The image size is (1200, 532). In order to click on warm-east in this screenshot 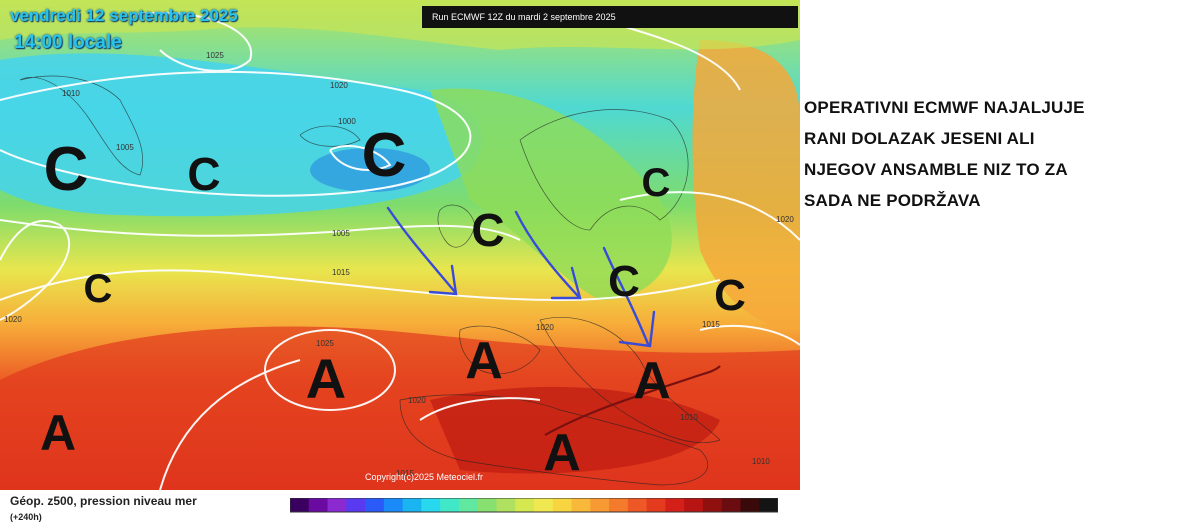, I will do `click(746, 185)`.